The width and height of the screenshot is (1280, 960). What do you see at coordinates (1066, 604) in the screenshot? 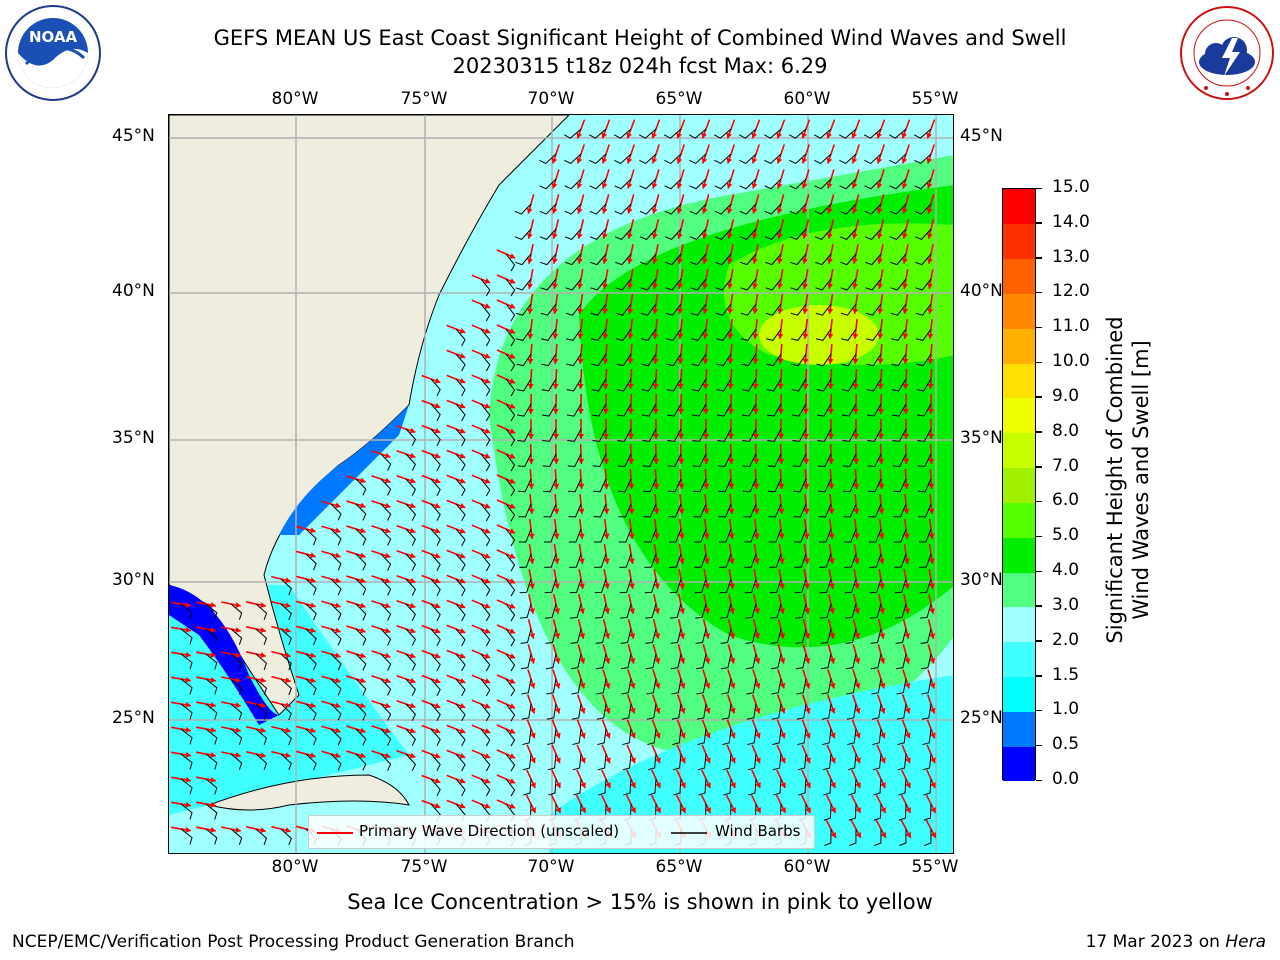
I see `colorbar-tick-label: 3.0` at bounding box center [1066, 604].